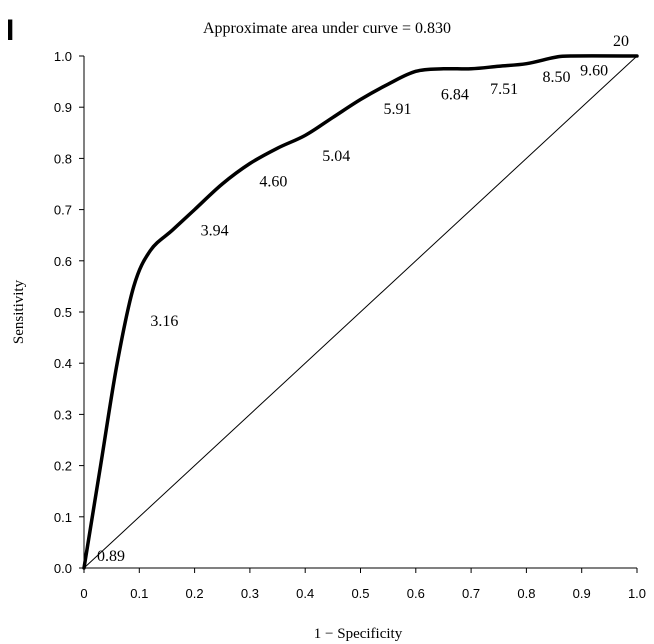 The width and height of the screenshot is (654, 644). Describe the element at coordinates (582, 593) in the screenshot. I see `x-tick-label: 0.9` at that location.